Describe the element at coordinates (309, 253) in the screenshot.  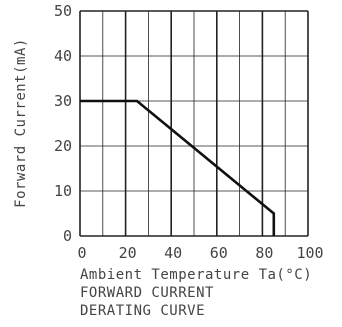
I see `x-tick-label: 100` at that location.